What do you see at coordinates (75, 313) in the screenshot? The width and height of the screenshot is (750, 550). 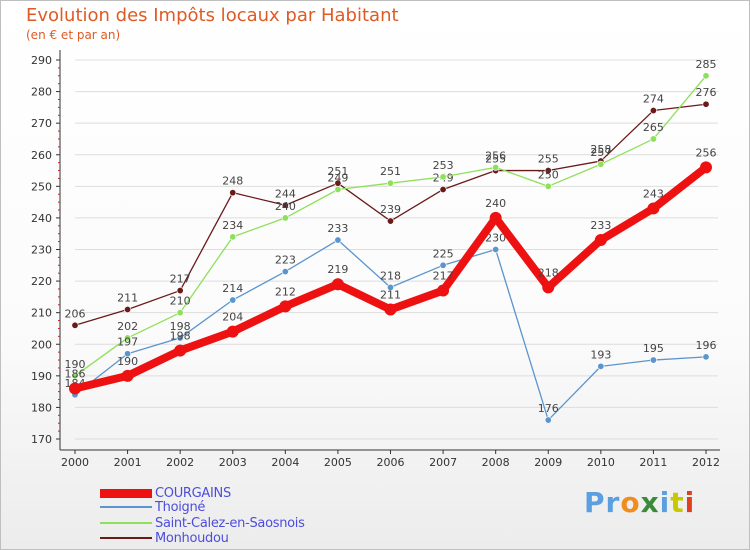 I see `data-label-monhoudou: 206` at bounding box center [75, 313].